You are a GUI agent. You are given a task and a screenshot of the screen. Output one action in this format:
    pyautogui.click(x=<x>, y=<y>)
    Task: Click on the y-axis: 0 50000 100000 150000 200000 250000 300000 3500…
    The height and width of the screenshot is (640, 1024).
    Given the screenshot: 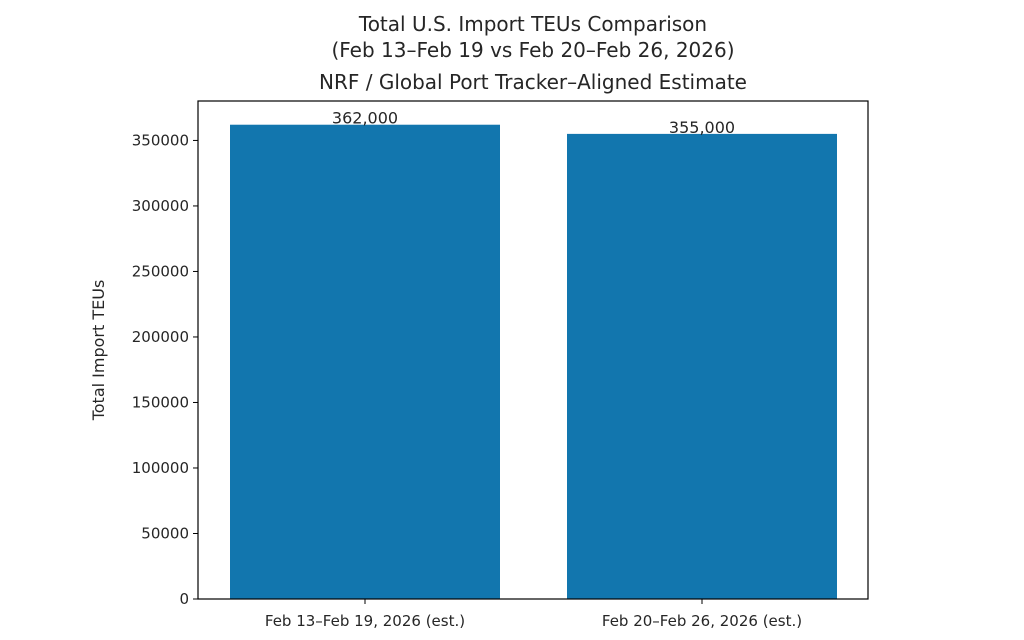 What is the action you would take?
    pyautogui.click(x=165, y=369)
    